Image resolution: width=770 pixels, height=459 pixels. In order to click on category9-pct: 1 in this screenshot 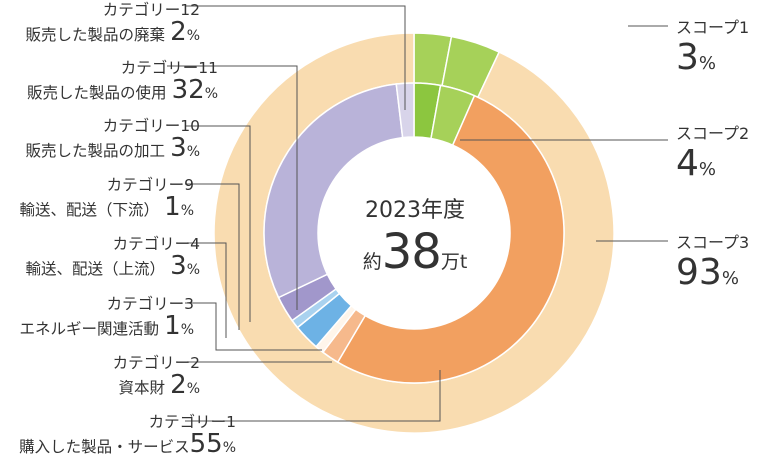, I will do `click(172, 207)`.